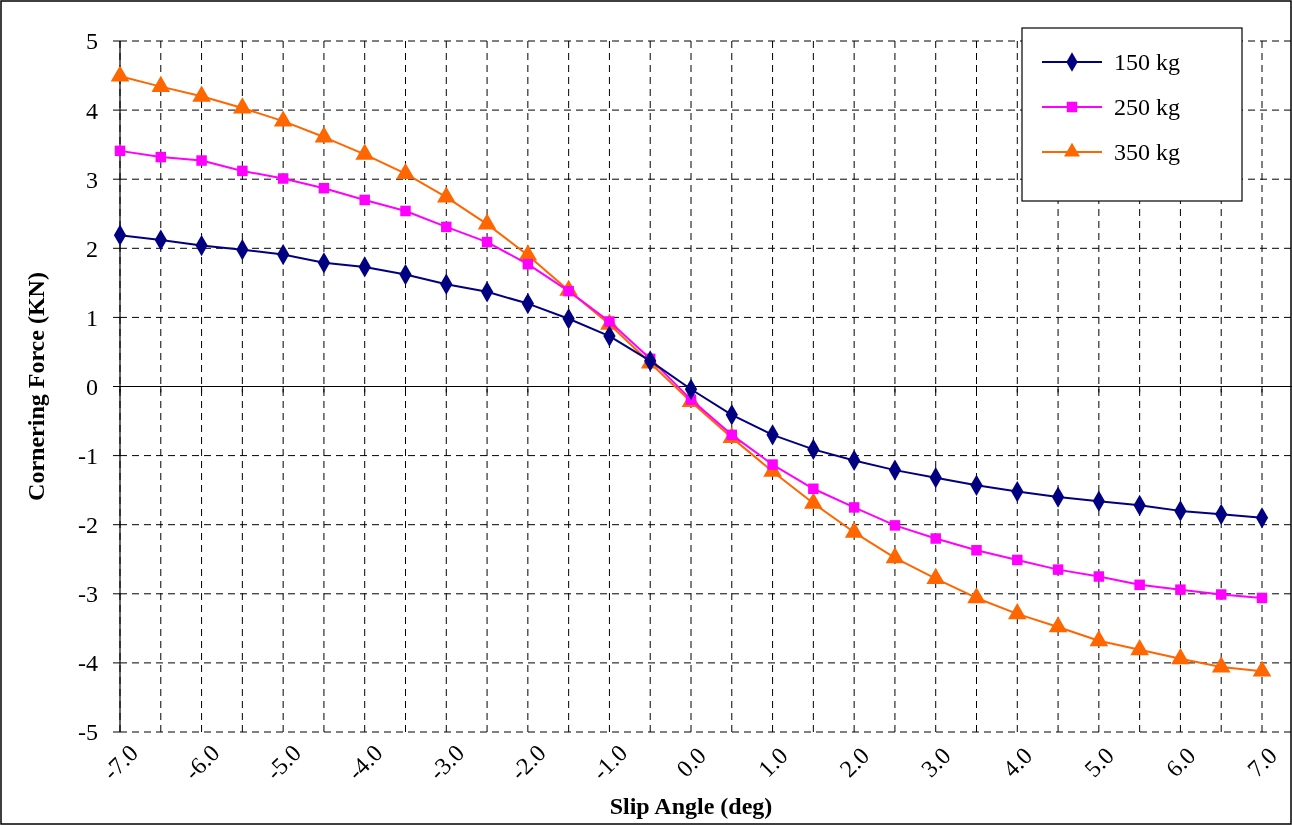 The image size is (1292, 825). Describe the element at coordinates (691, 762) in the screenshot. I see `x-tick-label: 0.0` at that location.